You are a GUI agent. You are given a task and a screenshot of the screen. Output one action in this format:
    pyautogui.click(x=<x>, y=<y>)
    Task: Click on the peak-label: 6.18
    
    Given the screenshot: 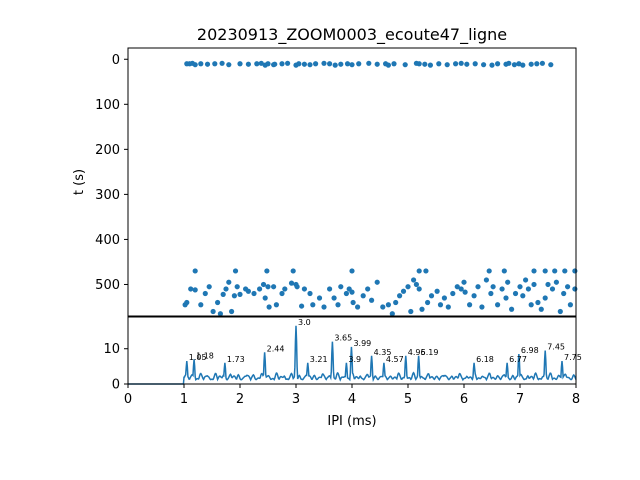 What is the action you would take?
    pyautogui.click(x=485, y=359)
    